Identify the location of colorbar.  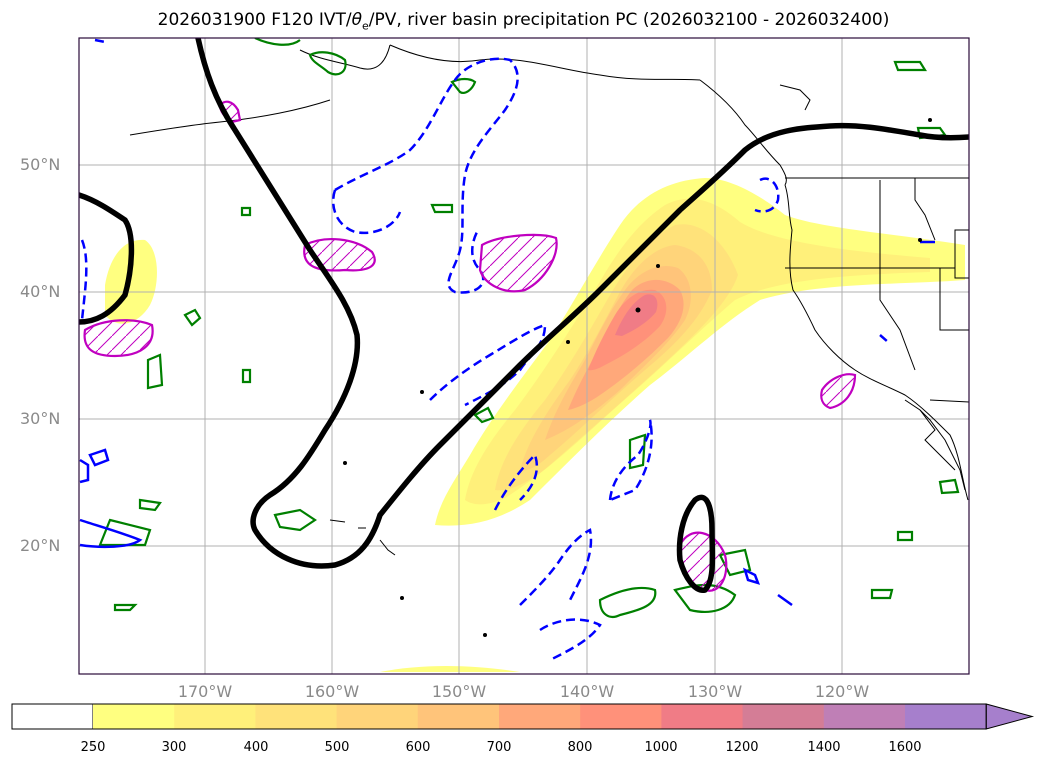
(523, 716).